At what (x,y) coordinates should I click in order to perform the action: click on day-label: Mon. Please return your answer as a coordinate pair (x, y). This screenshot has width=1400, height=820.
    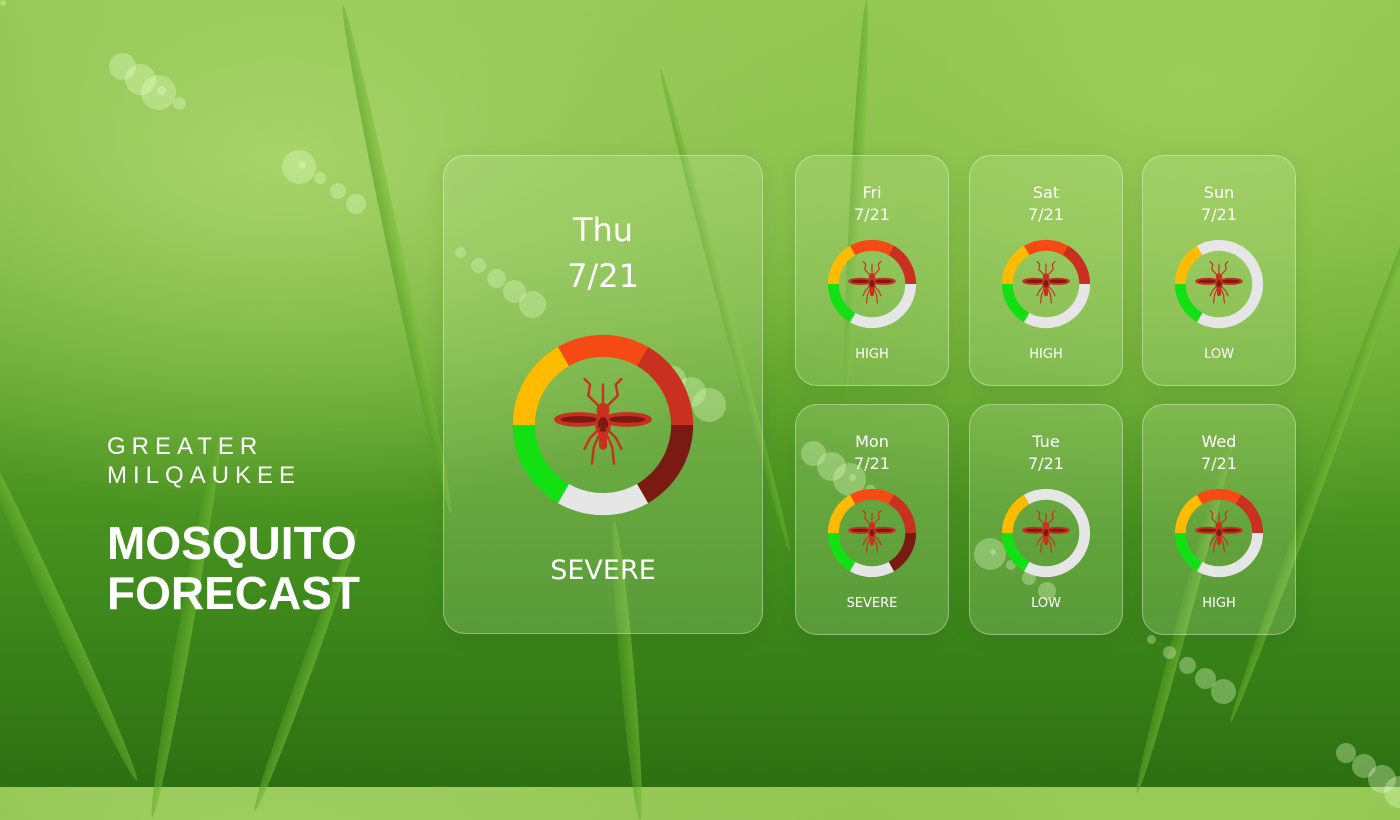
    Looking at the image, I should click on (872, 441).